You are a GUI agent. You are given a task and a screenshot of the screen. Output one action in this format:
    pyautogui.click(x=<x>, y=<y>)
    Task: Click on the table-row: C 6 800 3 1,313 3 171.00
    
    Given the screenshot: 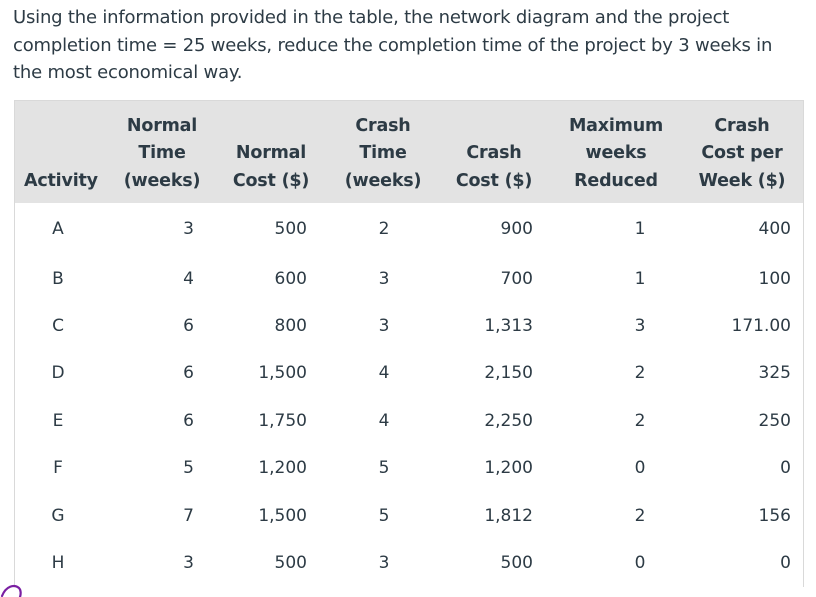 What is the action you would take?
    pyautogui.click(x=409, y=325)
    